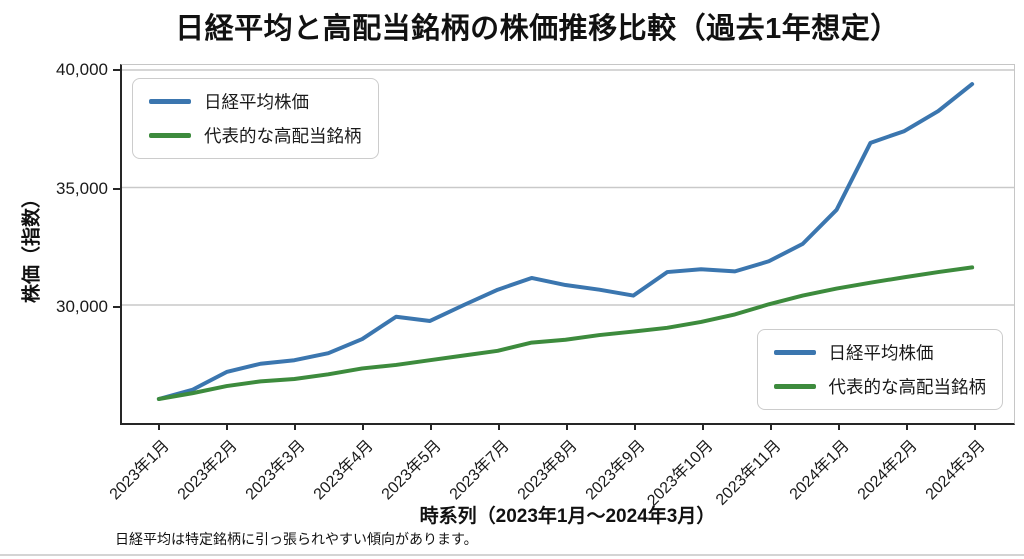 Image resolution: width=1024 pixels, height=559 pixels. I want to click on x-tick-label: 2024年1月, so click(819, 470).